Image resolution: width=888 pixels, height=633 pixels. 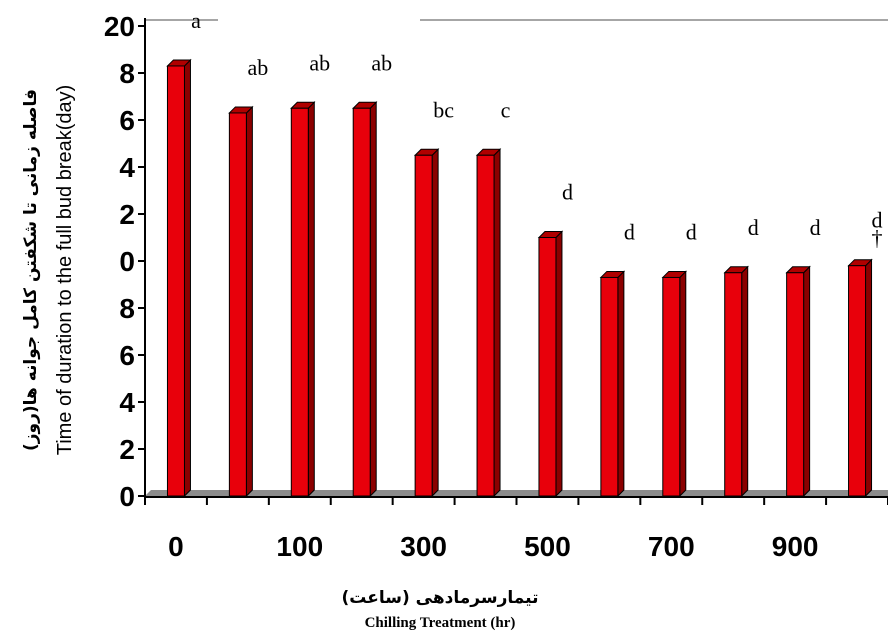 What do you see at coordinates (506, 109) in the screenshot?
I see `significance-letter: c` at bounding box center [506, 109].